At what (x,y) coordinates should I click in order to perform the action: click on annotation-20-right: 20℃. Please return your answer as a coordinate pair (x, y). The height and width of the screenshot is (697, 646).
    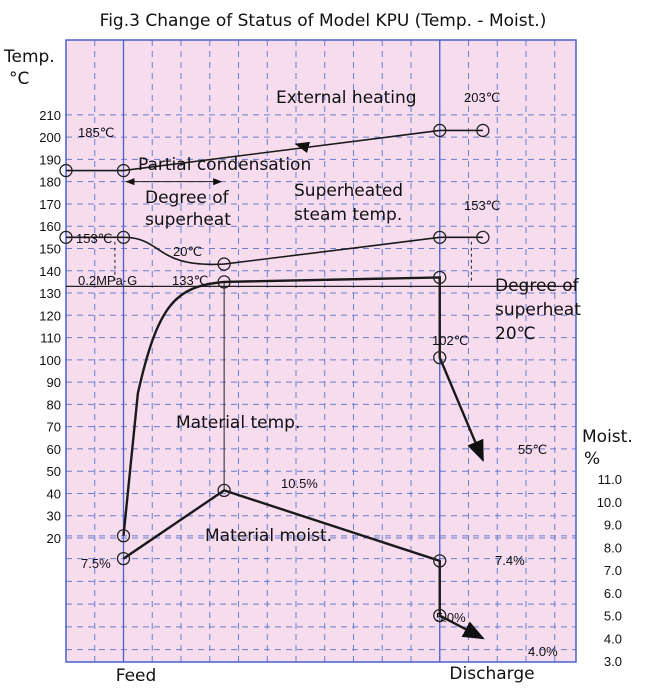
    Looking at the image, I should click on (515, 334).